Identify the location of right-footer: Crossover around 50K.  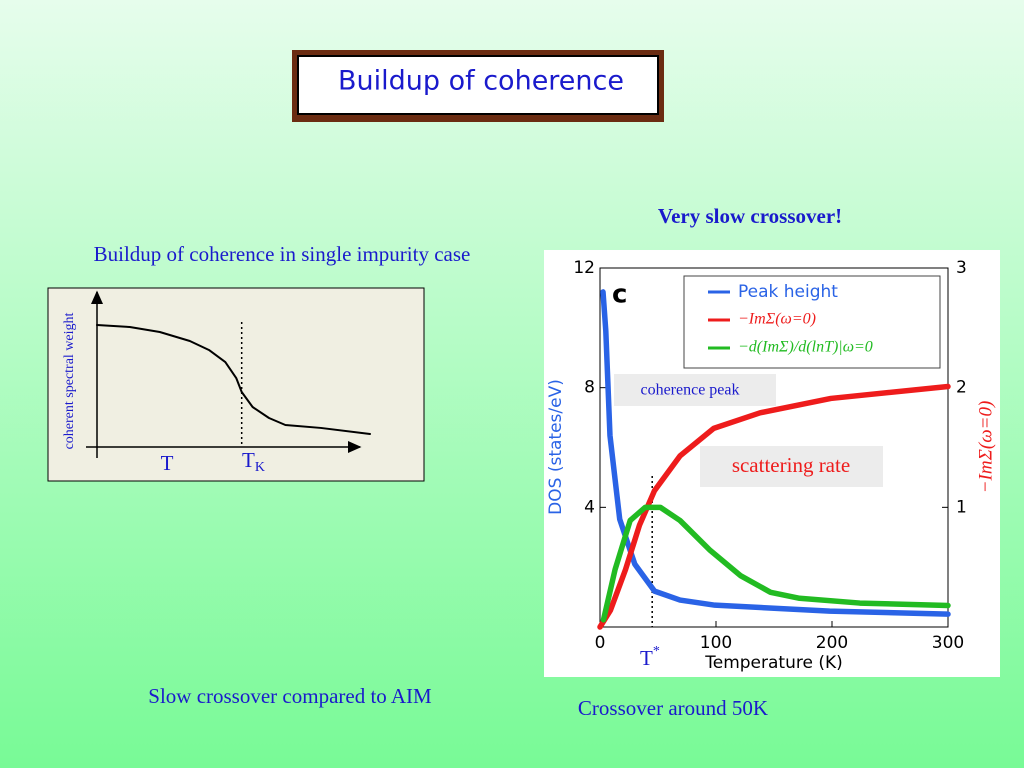
(673, 708).